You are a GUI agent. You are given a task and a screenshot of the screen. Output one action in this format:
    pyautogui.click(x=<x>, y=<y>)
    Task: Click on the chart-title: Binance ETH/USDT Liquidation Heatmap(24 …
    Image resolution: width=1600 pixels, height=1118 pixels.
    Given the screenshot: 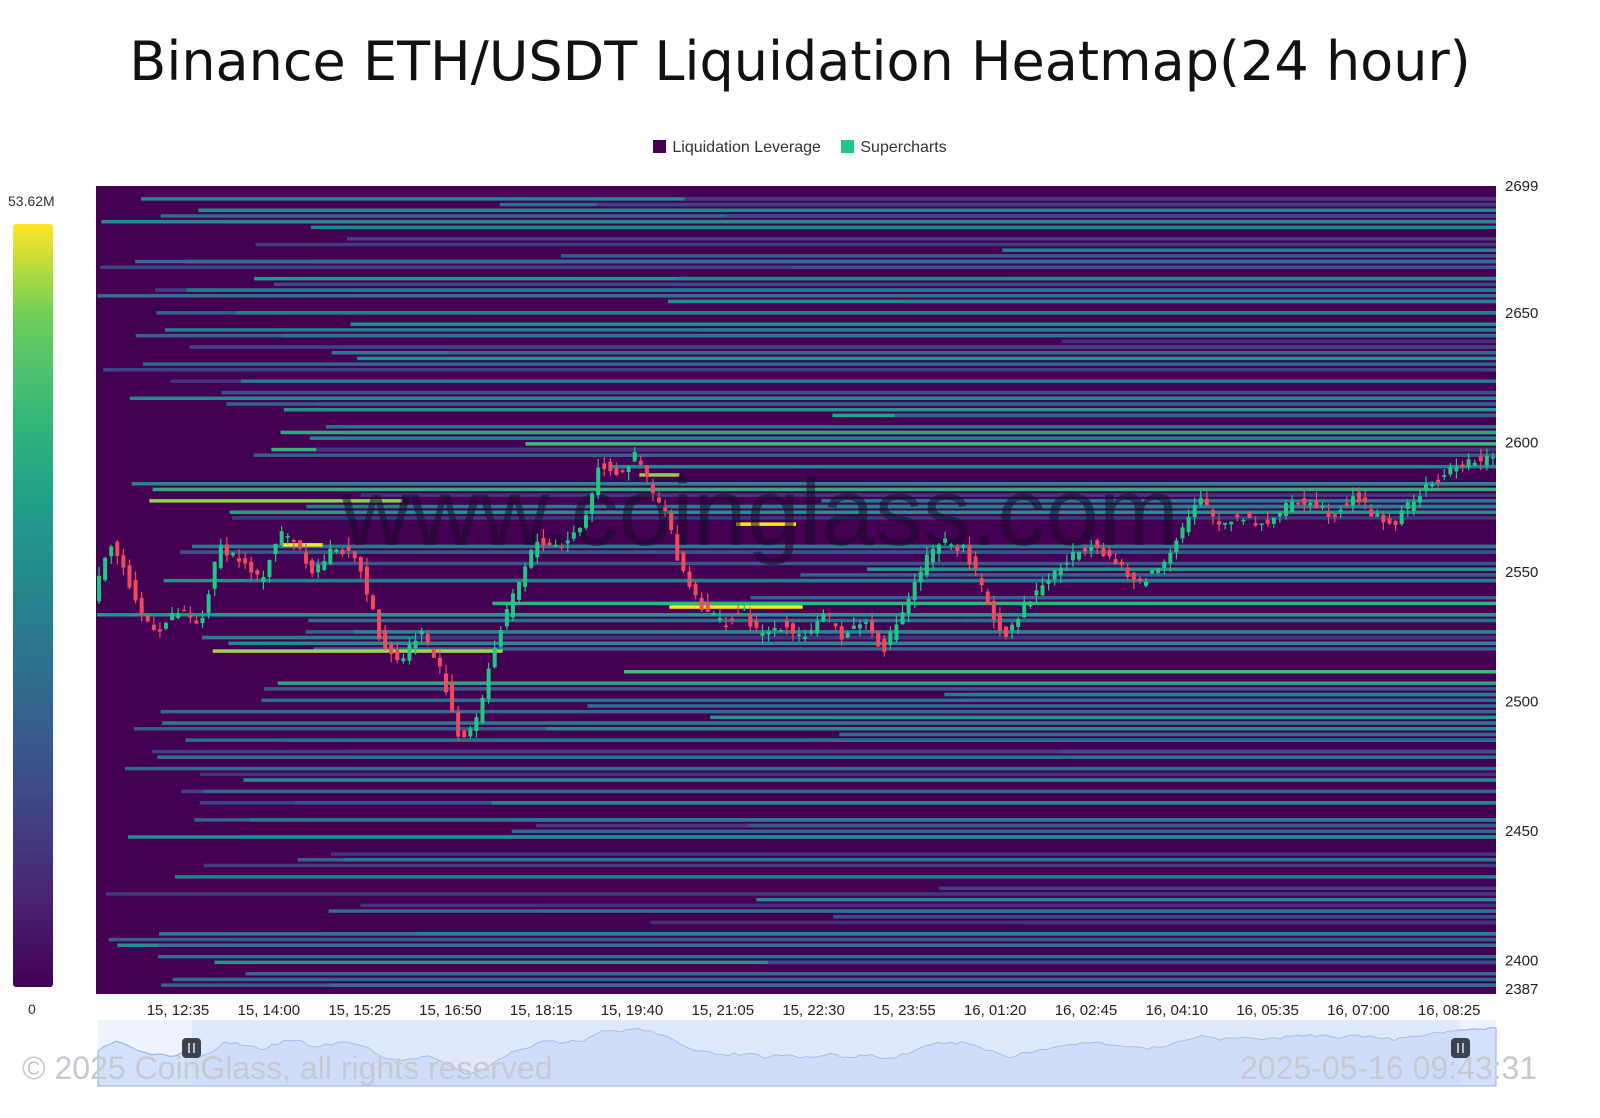 What is the action you would take?
    pyautogui.click(x=800, y=61)
    